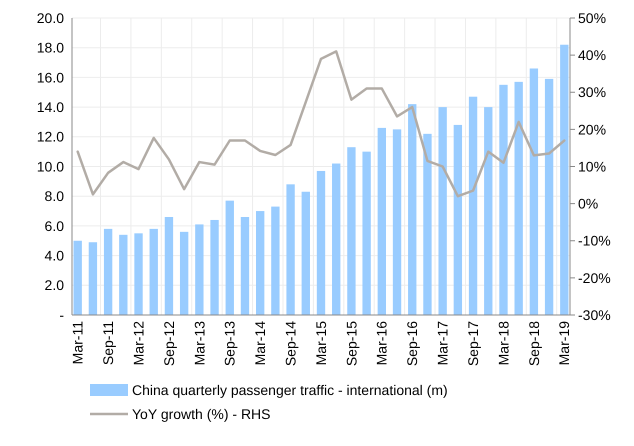  What do you see at coordinates (54, 285) in the screenshot?
I see `y-tick-label: 2.0` at bounding box center [54, 285].